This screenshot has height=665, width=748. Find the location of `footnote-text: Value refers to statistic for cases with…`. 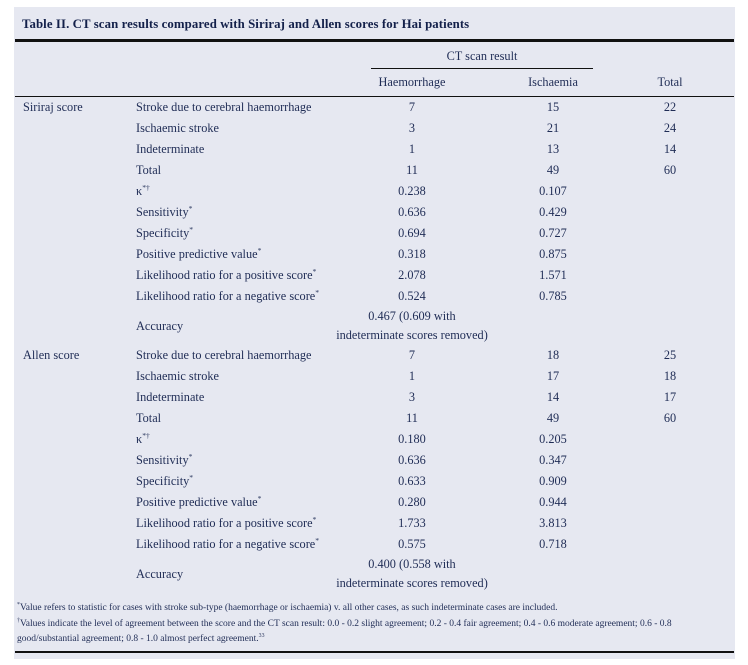

footnote-text: Value refers to statistic for cases with… is located at coordinates (288, 608).